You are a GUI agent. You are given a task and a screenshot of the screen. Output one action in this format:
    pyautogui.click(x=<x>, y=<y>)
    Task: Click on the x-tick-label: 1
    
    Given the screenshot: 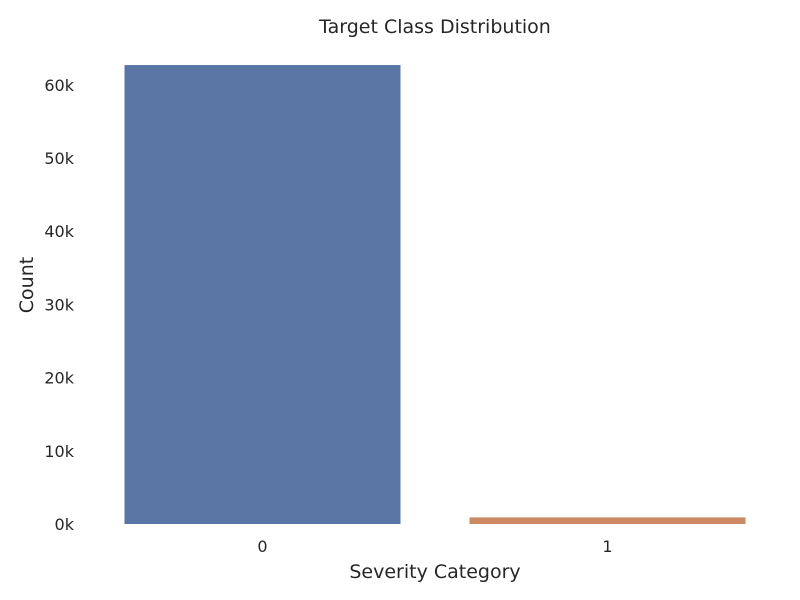 What is the action you would take?
    pyautogui.click(x=607, y=546)
    